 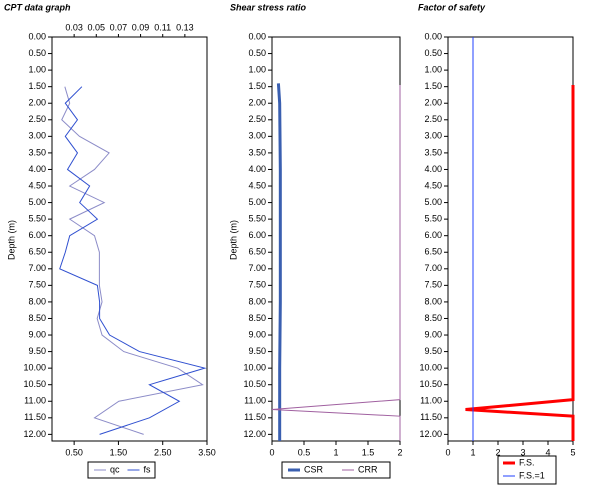 What do you see at coordinates (452, 7) in the screenshot?
I see `chart-title: Factor of safety` at bounding box center [452, 7].